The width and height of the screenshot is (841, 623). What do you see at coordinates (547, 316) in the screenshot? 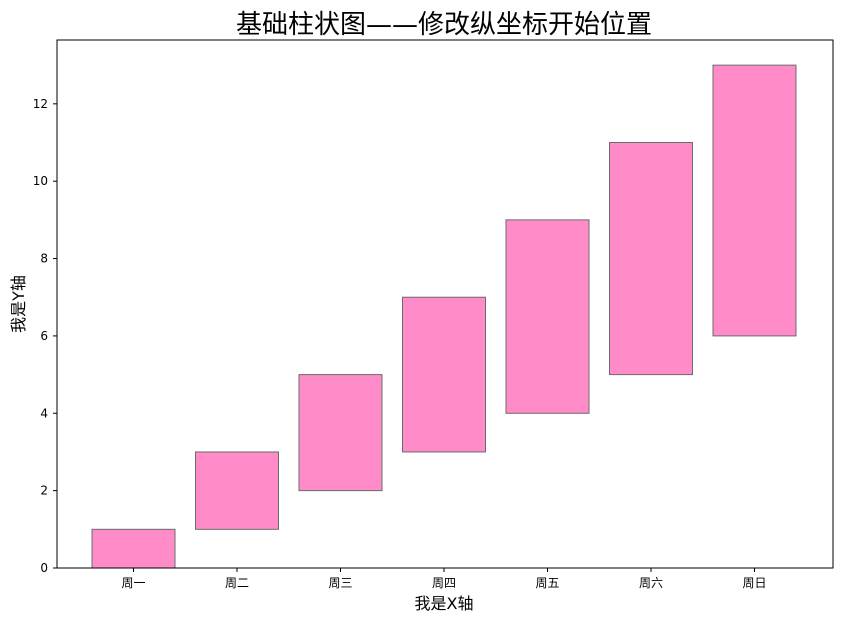
I see `bar-周五` at bounding box center [547, 316].